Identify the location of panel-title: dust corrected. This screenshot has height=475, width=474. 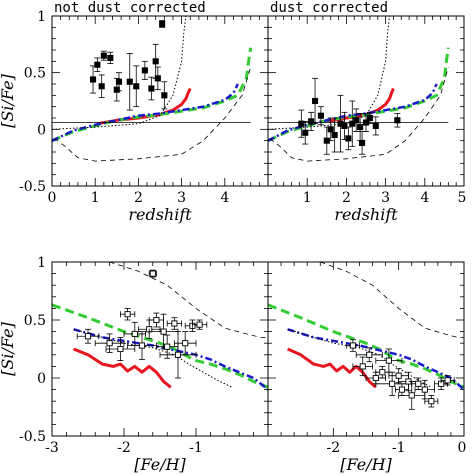
(329, 8).